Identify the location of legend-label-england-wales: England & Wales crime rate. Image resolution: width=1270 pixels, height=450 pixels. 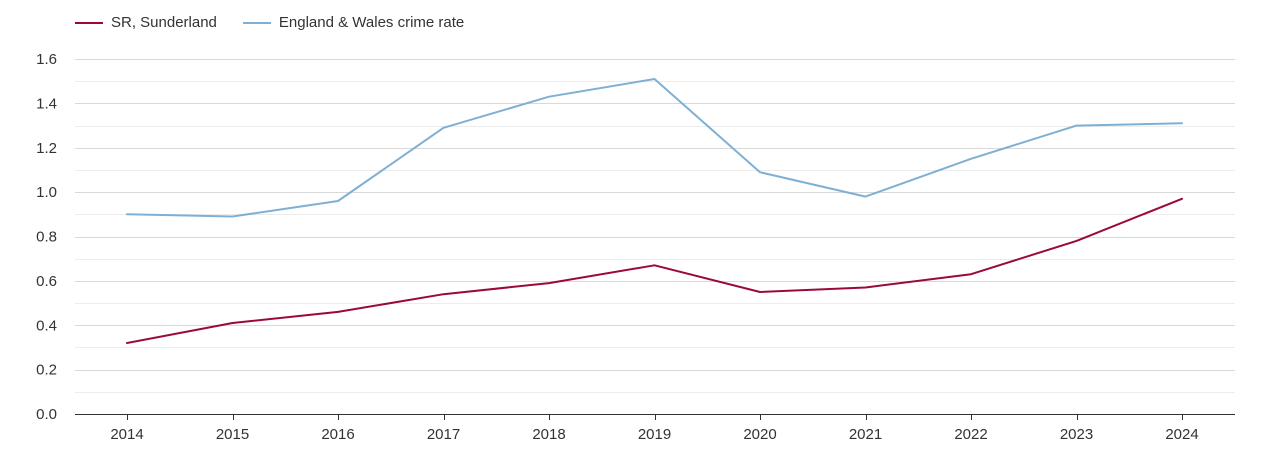
(371, 22).